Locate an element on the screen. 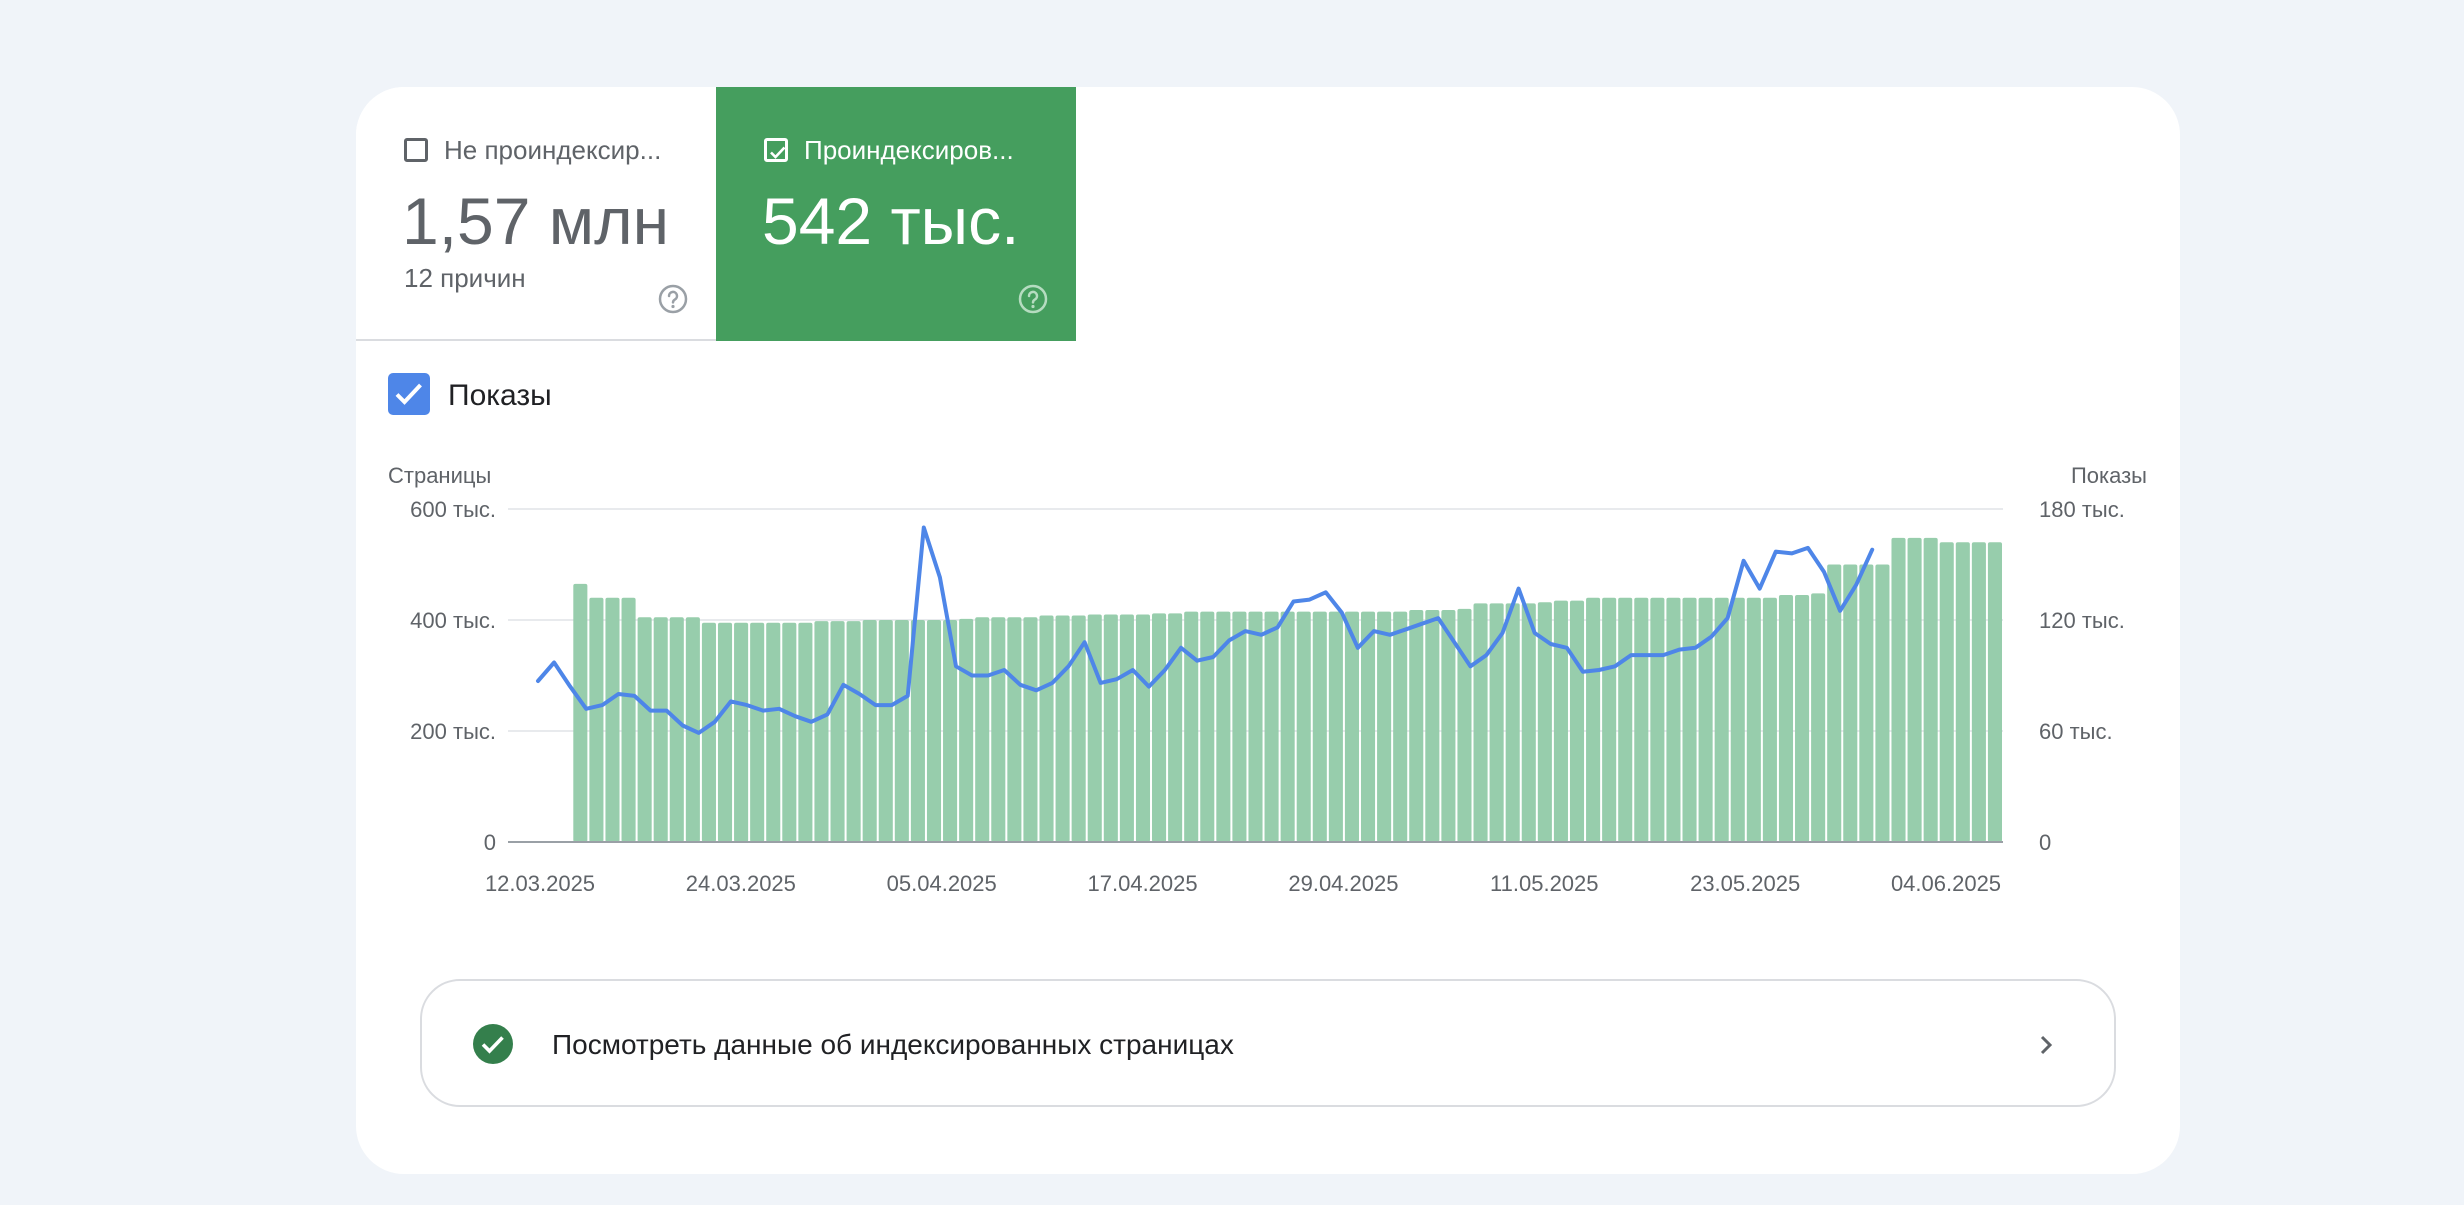 The image size is (2464, 1205). x-tick-label: 17.04.2025 is located at coordinates (1143, 883).